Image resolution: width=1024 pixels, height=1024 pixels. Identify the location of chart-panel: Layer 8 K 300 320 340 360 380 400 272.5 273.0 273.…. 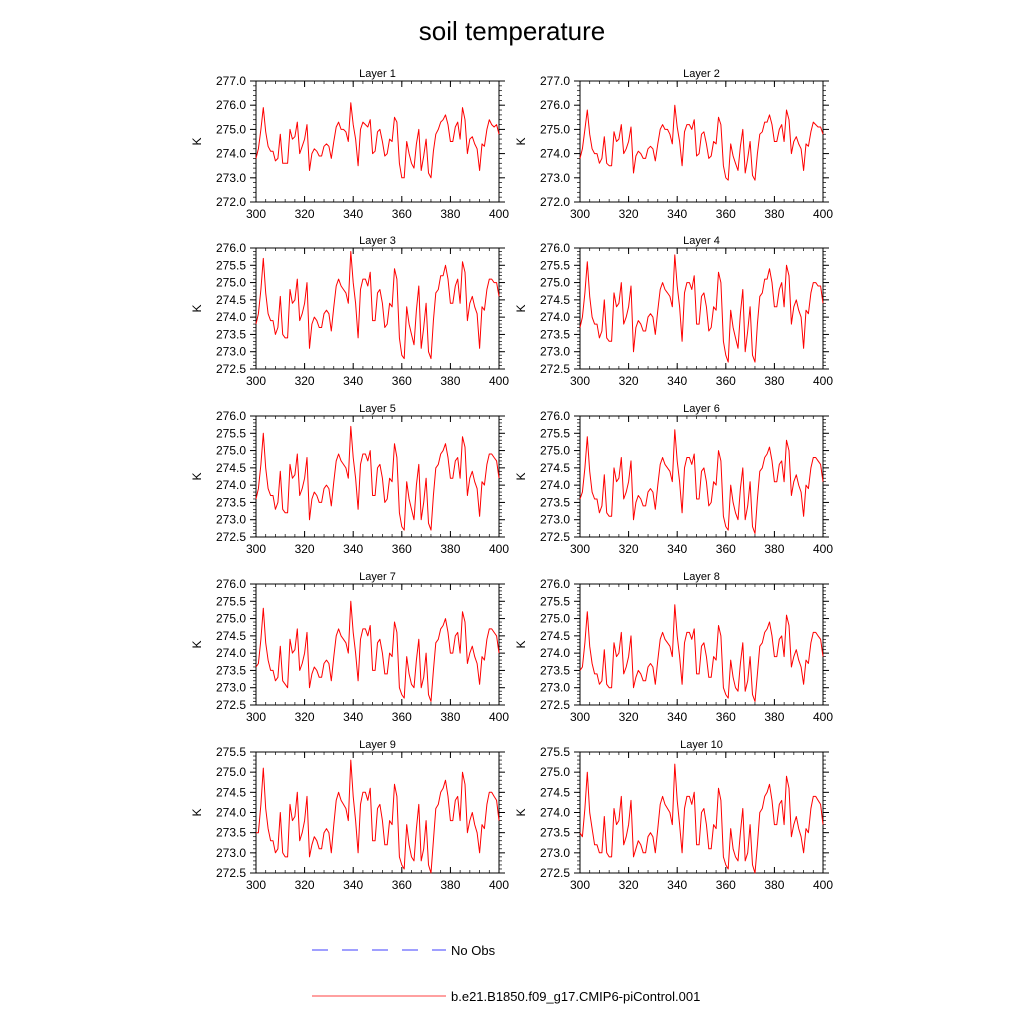
(673, 647).